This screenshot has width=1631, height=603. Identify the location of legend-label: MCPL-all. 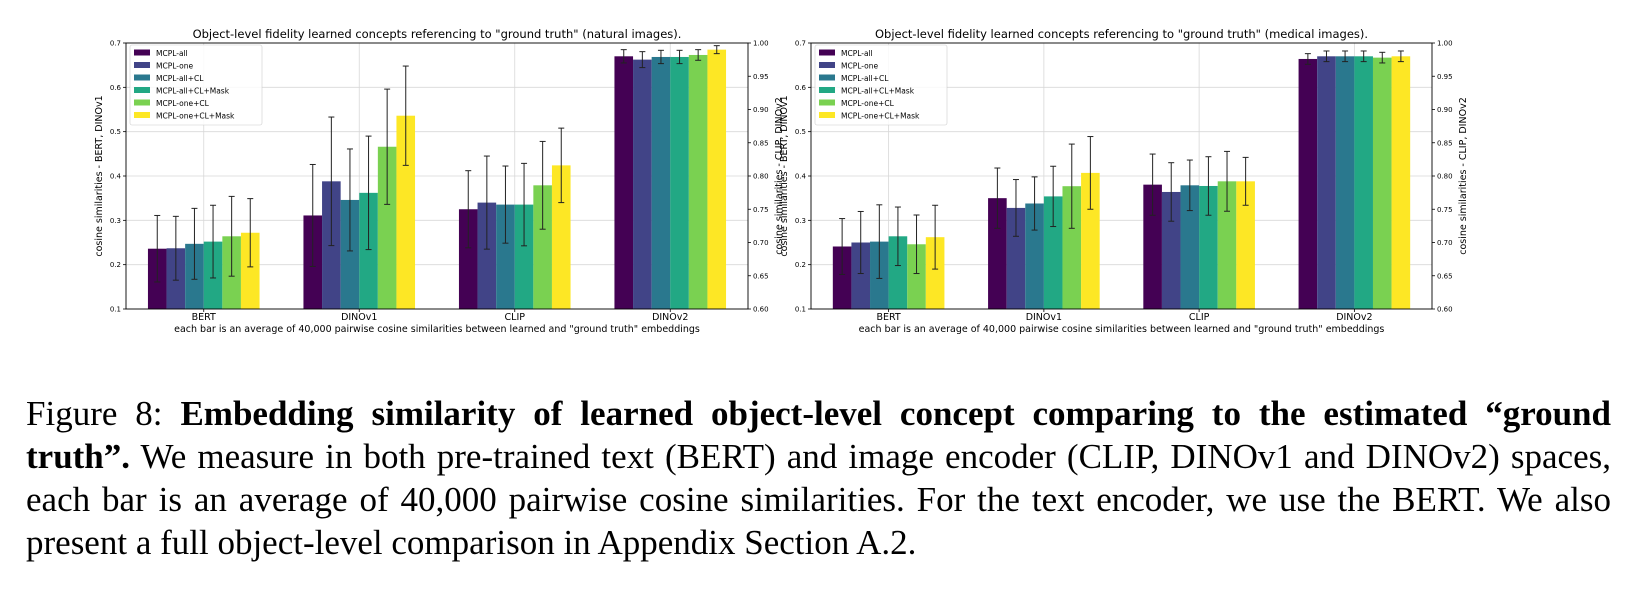
(172, 53).